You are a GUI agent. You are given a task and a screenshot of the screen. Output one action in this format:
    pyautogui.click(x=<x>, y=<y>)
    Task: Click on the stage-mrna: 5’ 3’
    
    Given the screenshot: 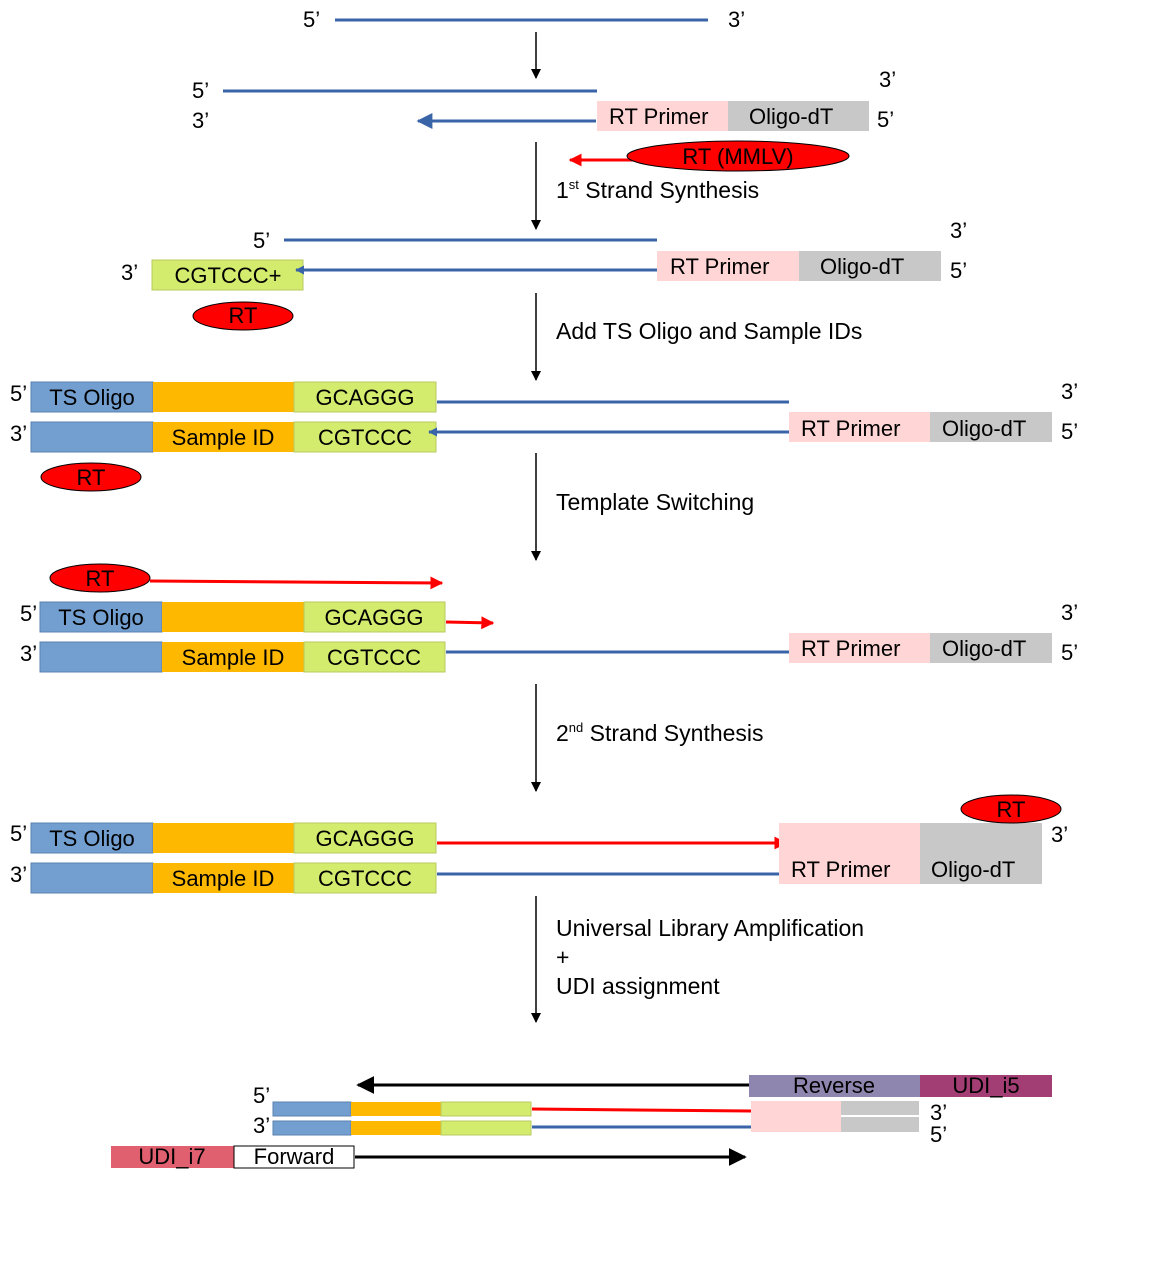 What is the action you would take?
    pyautogui.click(x=524, y=19)
    